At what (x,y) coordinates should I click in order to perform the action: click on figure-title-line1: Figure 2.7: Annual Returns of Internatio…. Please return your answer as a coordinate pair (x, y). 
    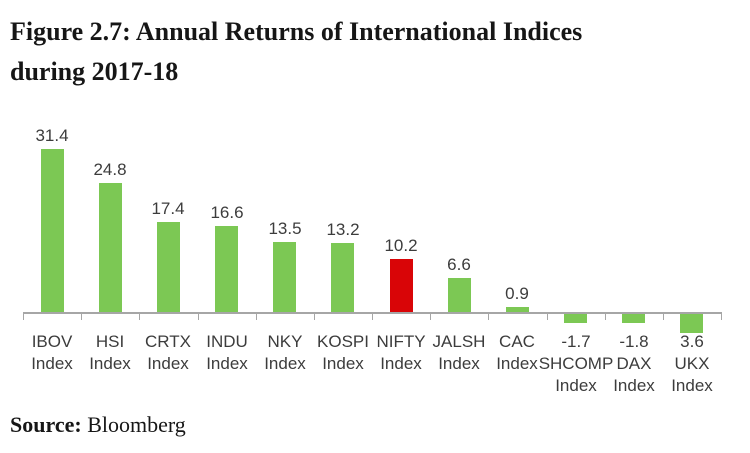
    Looking at the image, I should click on (296, 31).